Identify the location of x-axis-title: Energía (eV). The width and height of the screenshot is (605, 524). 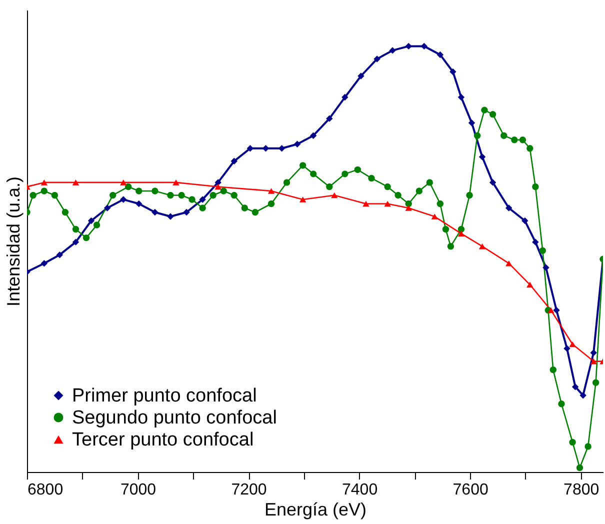
(315, 510).